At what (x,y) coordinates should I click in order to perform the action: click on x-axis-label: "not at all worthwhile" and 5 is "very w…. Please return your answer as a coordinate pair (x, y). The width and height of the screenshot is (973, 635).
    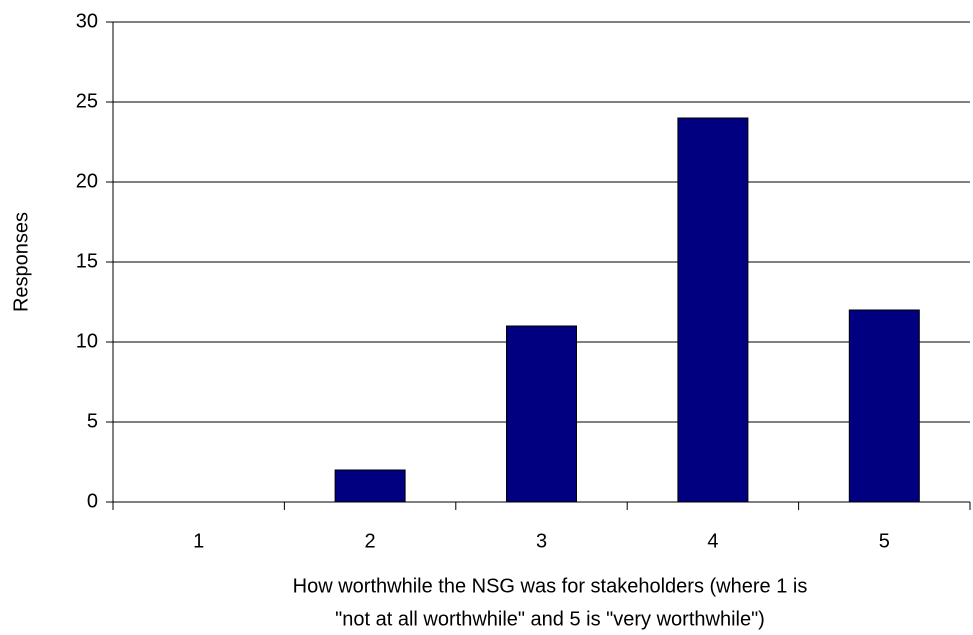
    Looking at the image, I should click on (550, 619).